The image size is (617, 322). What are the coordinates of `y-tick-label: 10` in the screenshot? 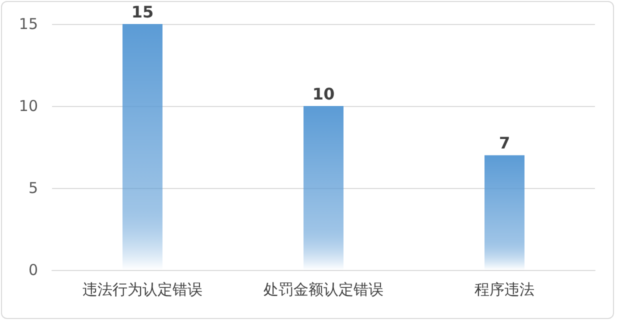 It's located at (28, 106).